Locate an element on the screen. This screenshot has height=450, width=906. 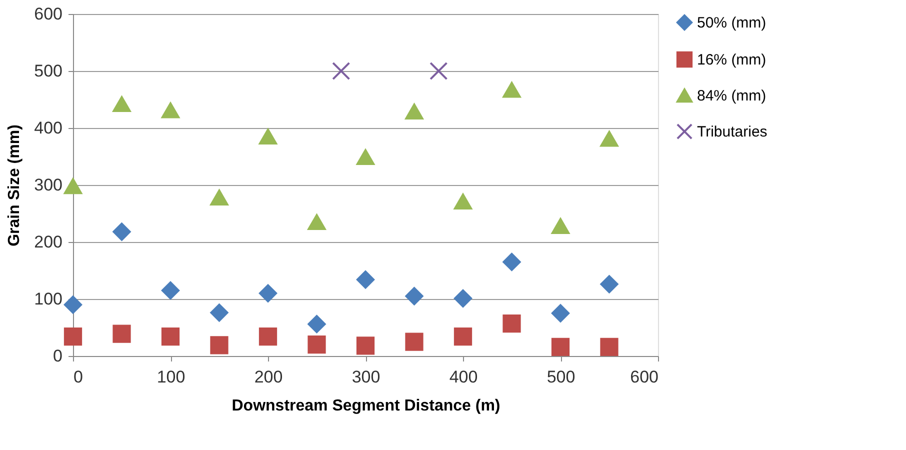
x-tick-label: 100 is located at coordinates (171, 377).